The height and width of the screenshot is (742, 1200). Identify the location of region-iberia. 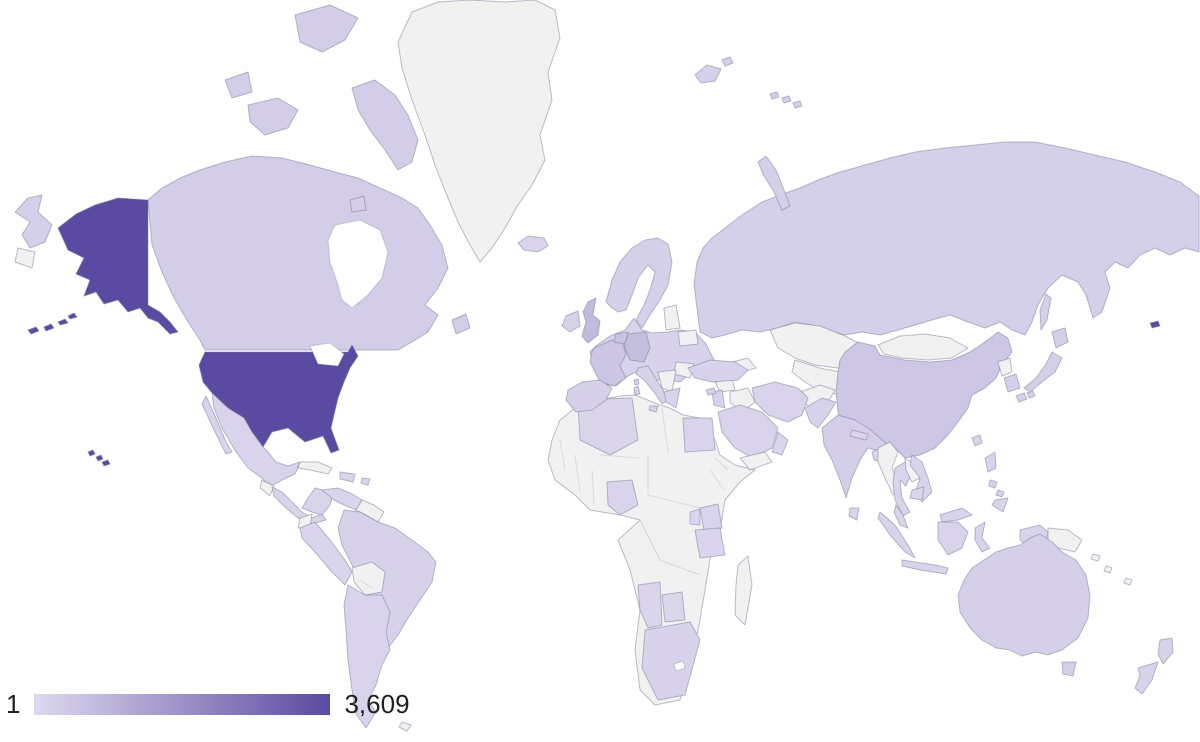
(589, 396).